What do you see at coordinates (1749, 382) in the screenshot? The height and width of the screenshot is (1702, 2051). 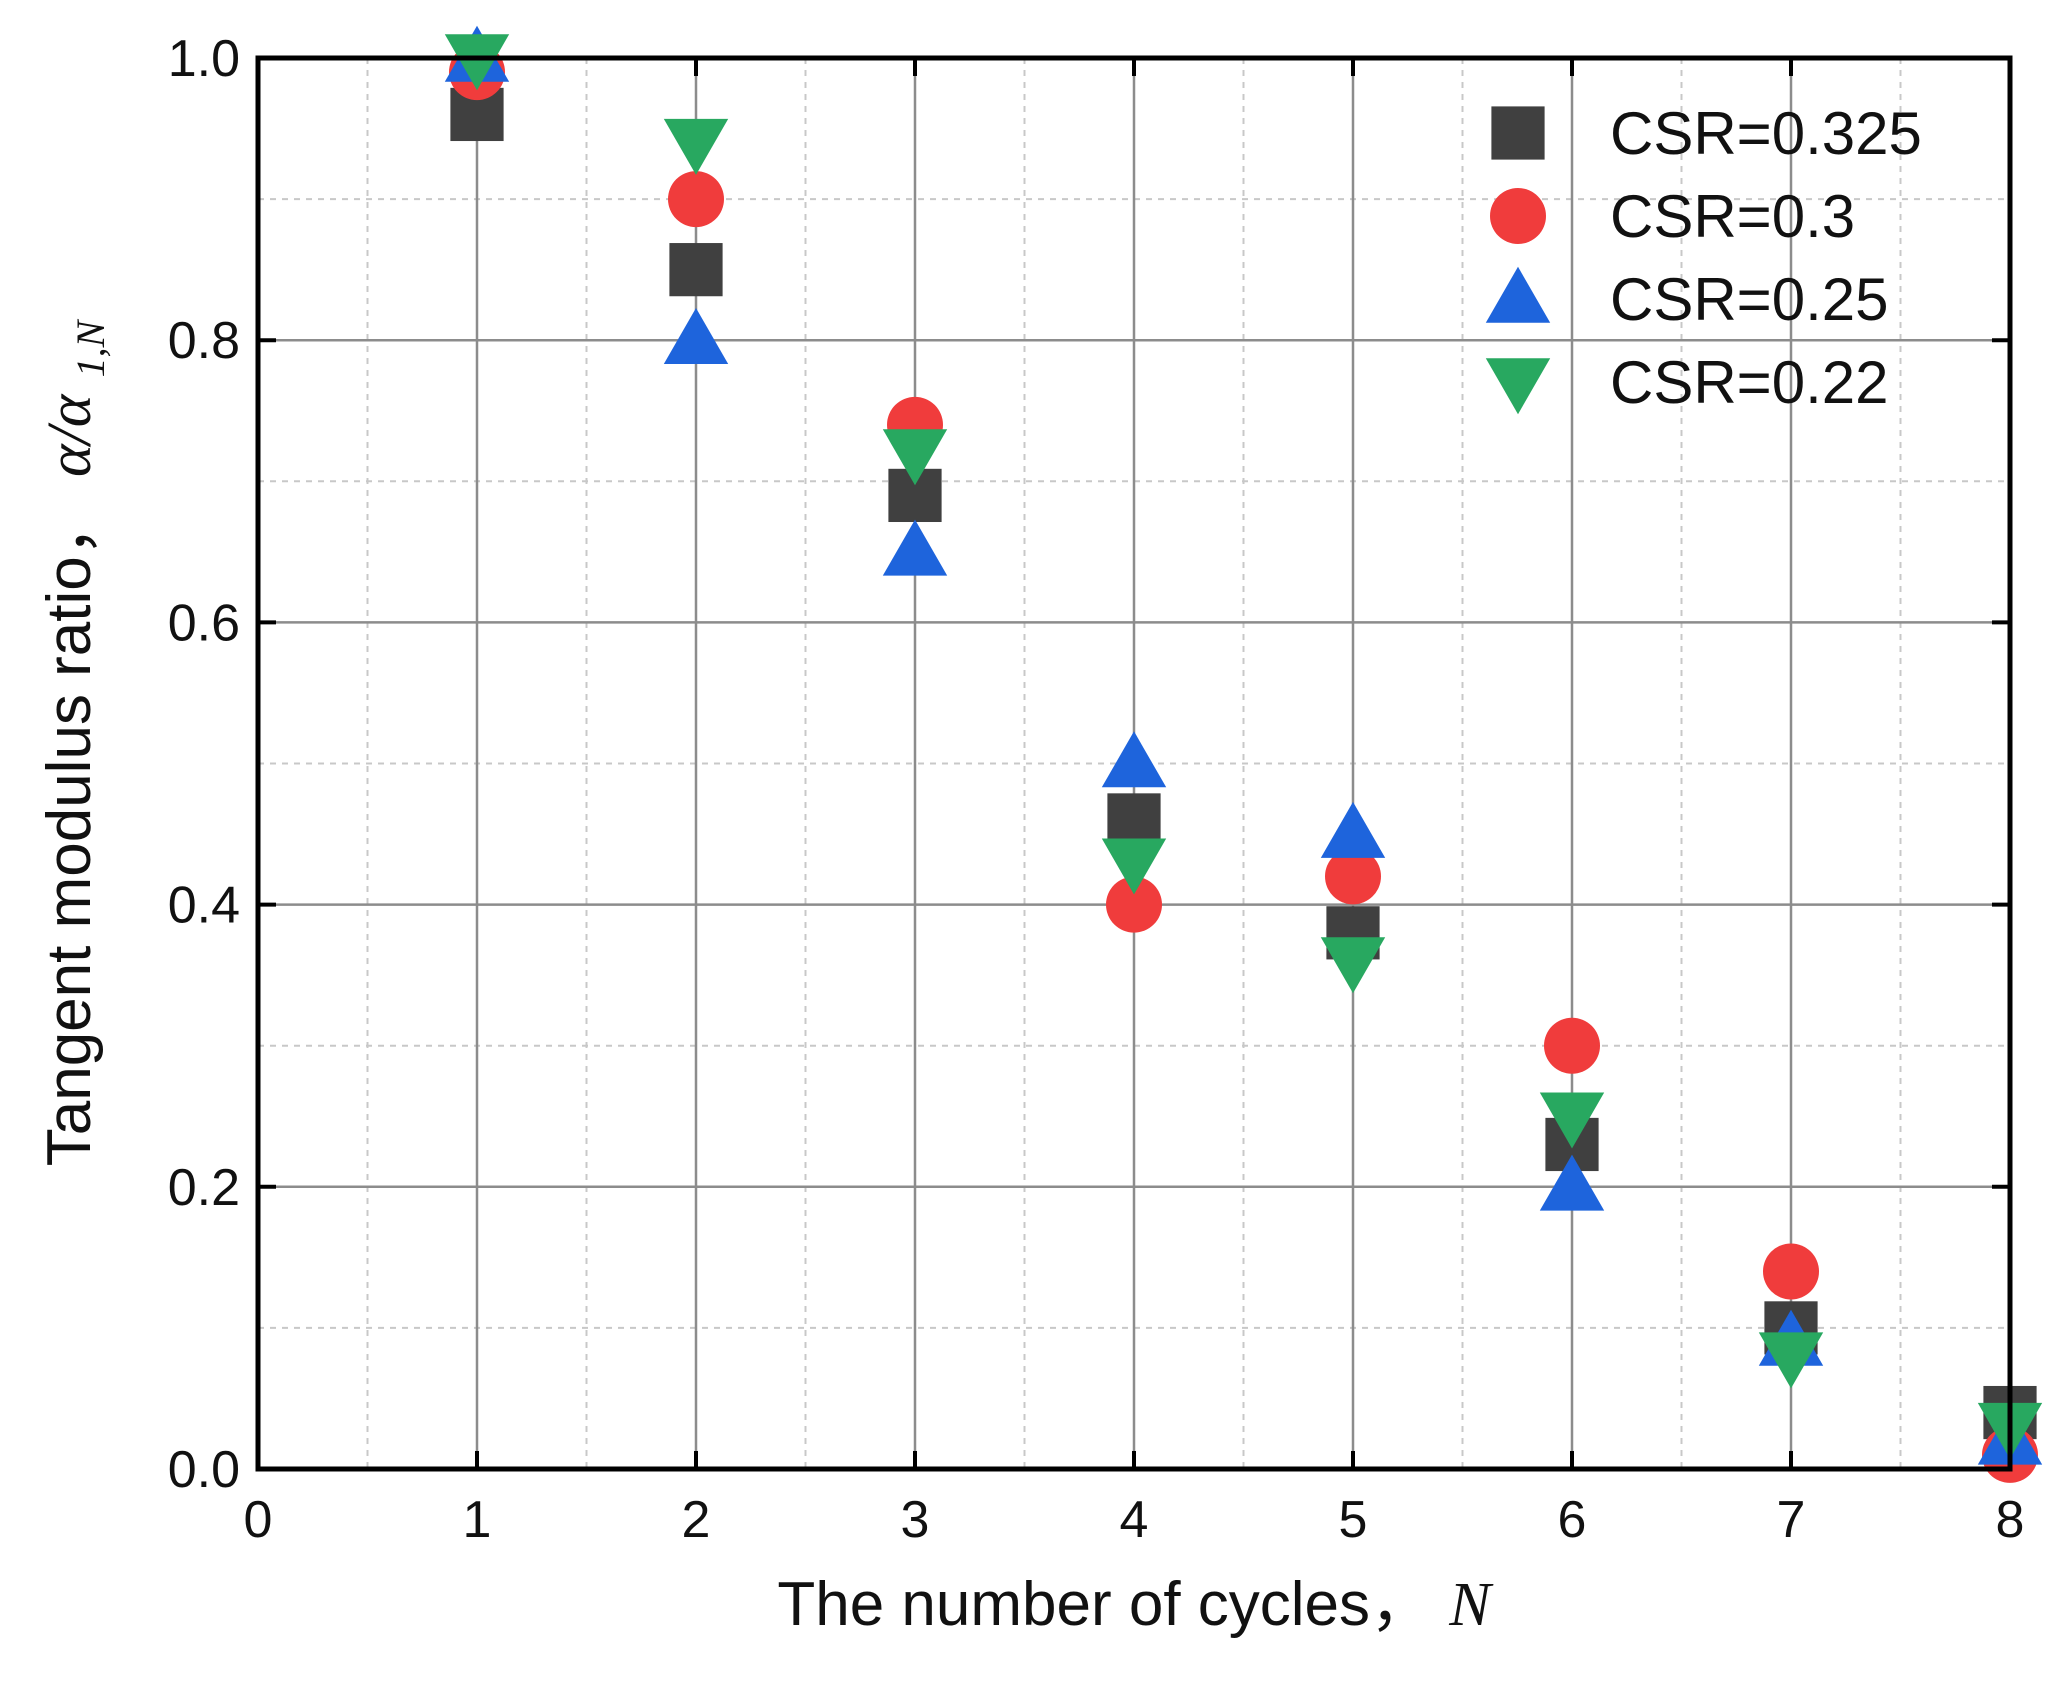 I see `legend-label: CSR=0.22` at bounding box center [1749, 382].